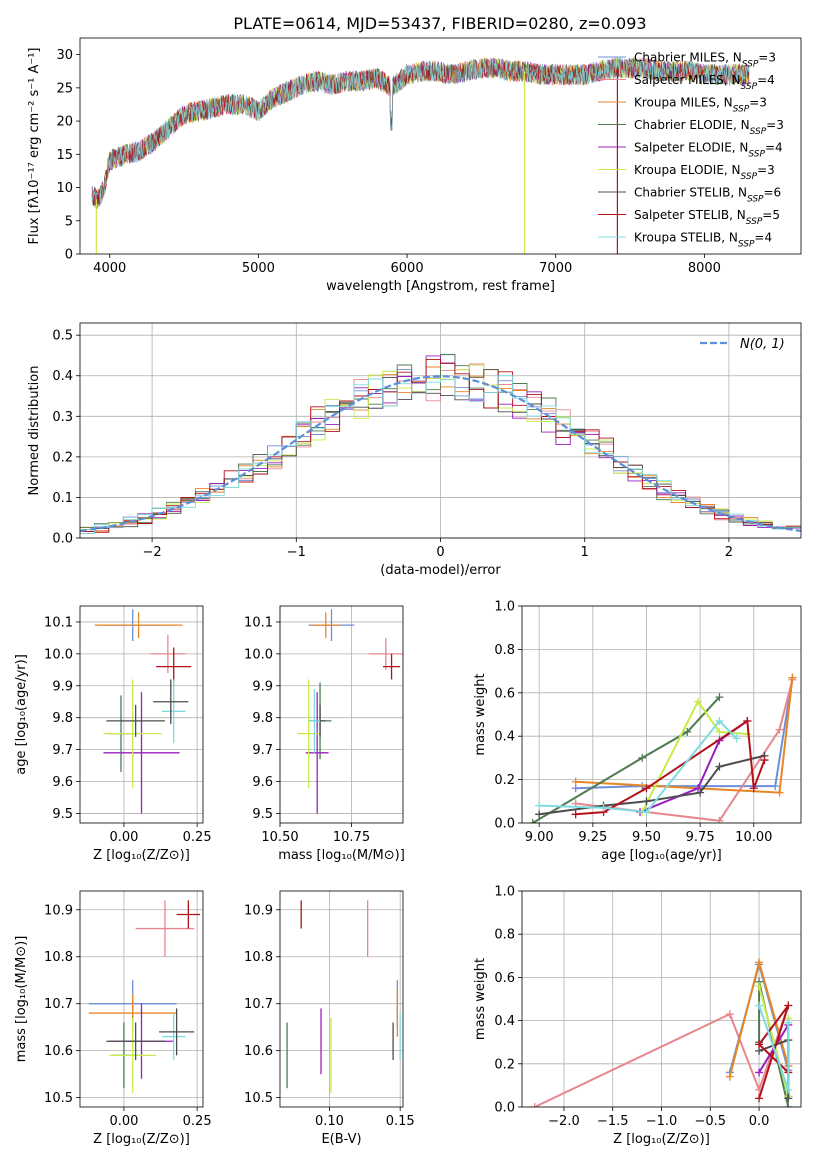  What do you see at coordinates (341, 855) in the screenshot?
I see `x-axis-label: mass [log₁₀(M/M⊙)]` at bounding box center [341, 855].